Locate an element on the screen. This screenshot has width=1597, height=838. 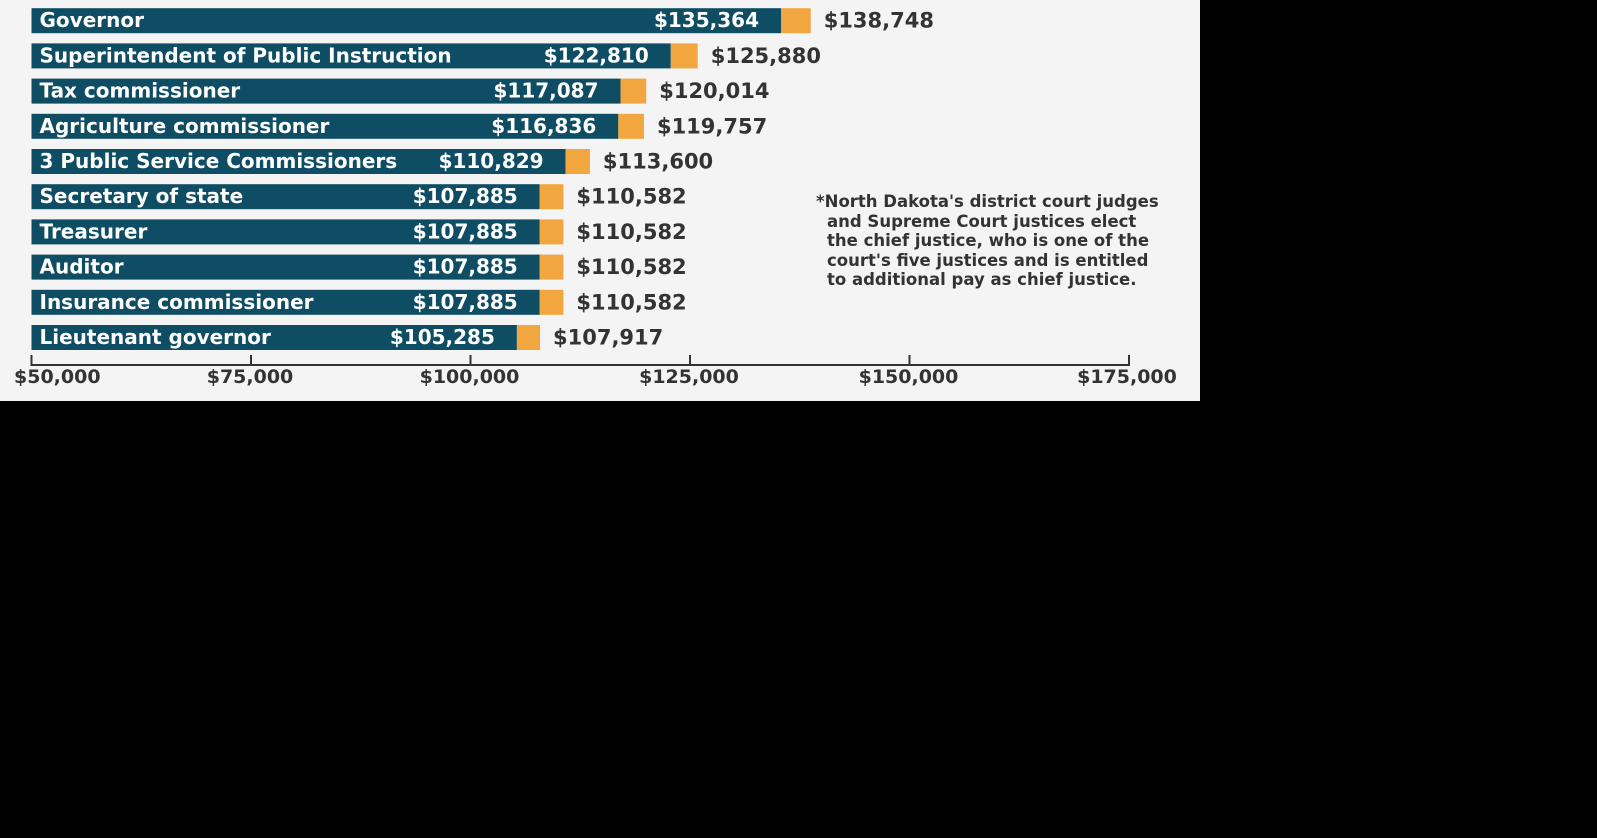
category-label: Secretary of state is located at coordinates (142, 196).